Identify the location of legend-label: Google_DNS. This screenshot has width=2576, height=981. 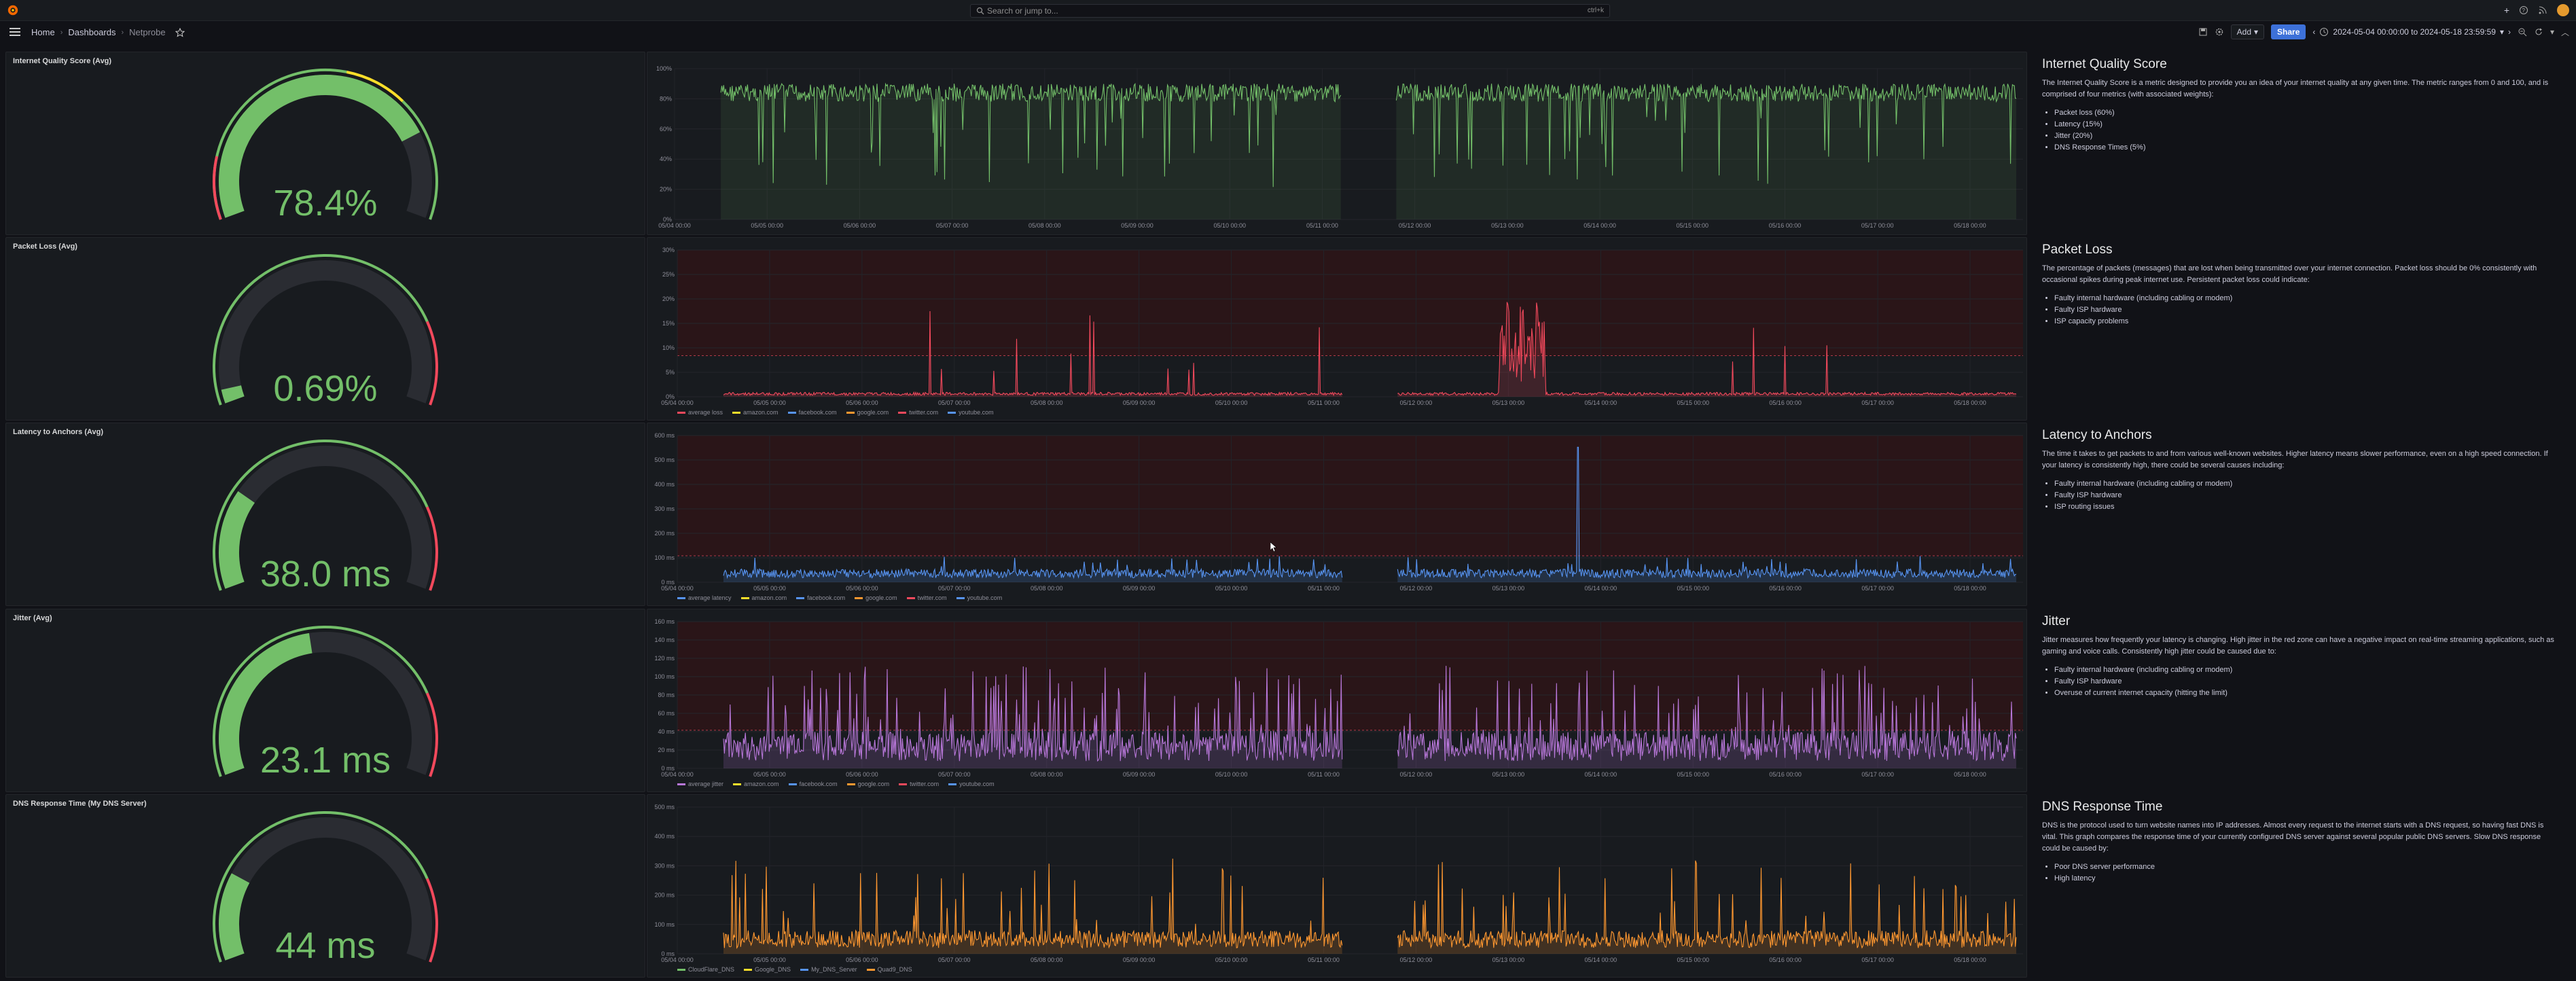
(773, 970).